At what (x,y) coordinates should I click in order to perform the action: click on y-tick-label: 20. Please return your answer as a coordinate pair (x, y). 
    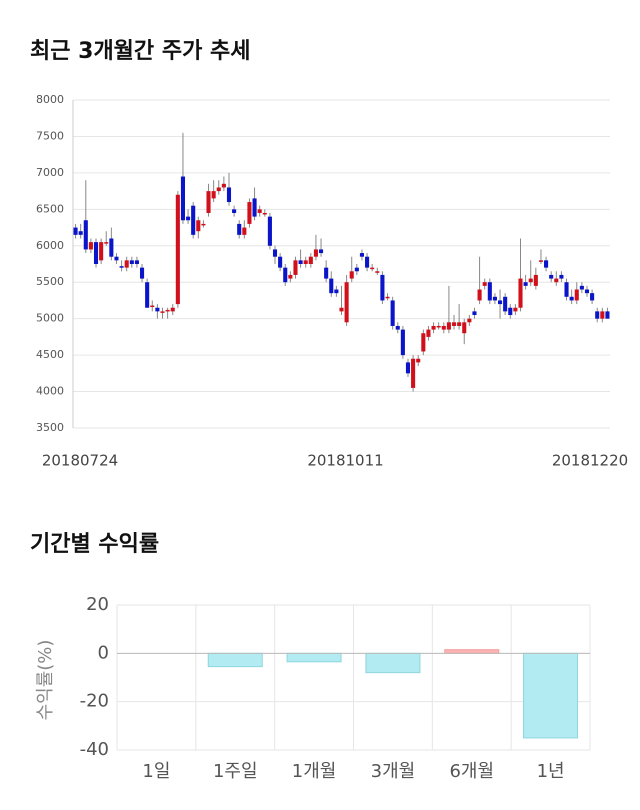
    Looking at the image, I should click on (97, 604).